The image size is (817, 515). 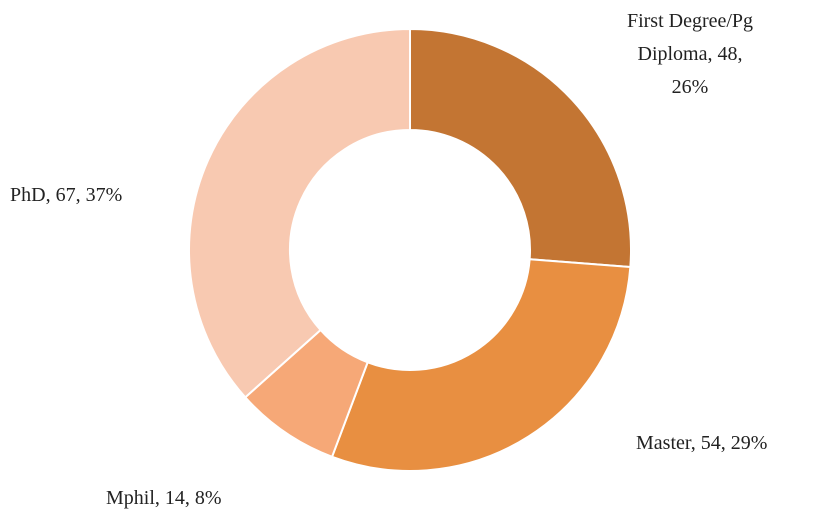 What do you see at coordinates (66, 195) in the screenshot?
I see `slice-label: PhD, 67, 37%` at bounding box center [66, 195].